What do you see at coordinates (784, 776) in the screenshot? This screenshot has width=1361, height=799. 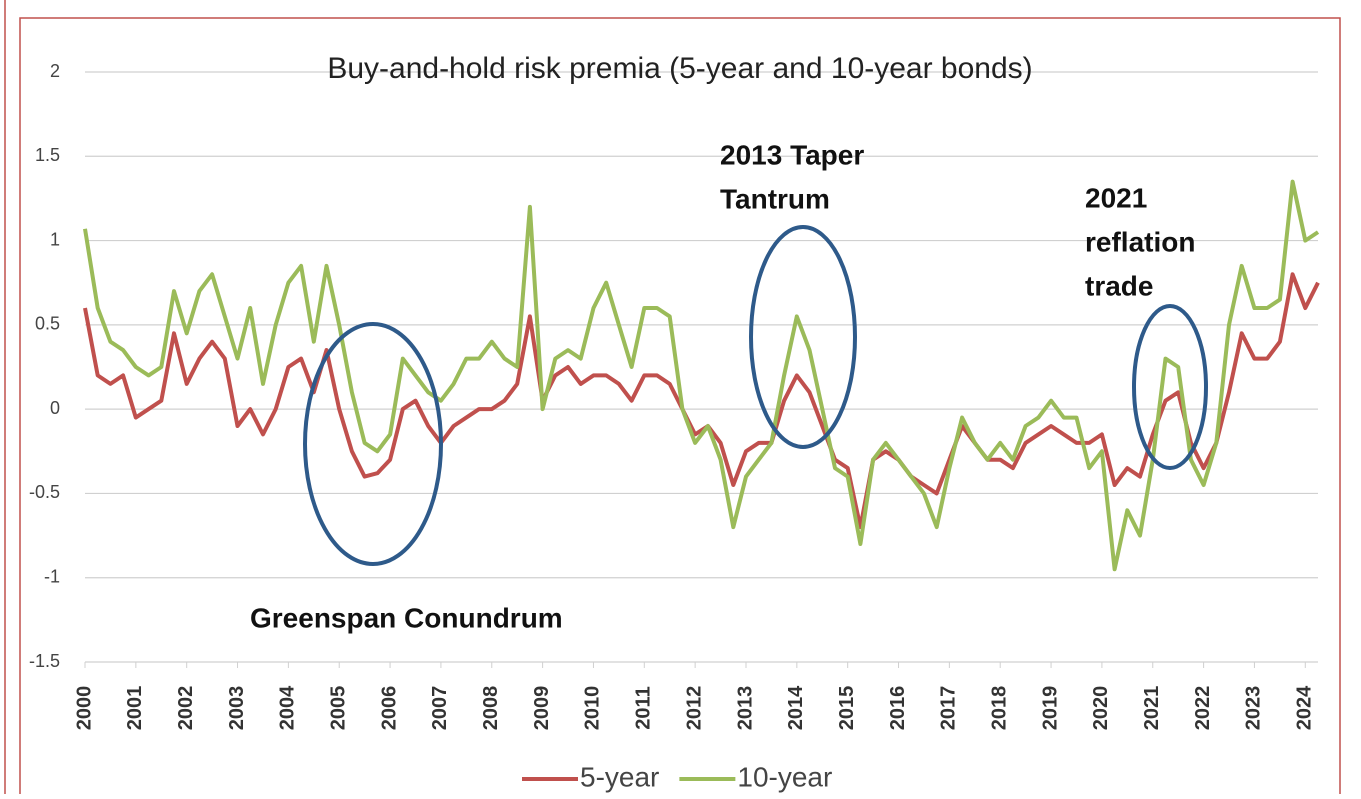 I see `legend-label: 10-year` at bounding box center [784, 776].